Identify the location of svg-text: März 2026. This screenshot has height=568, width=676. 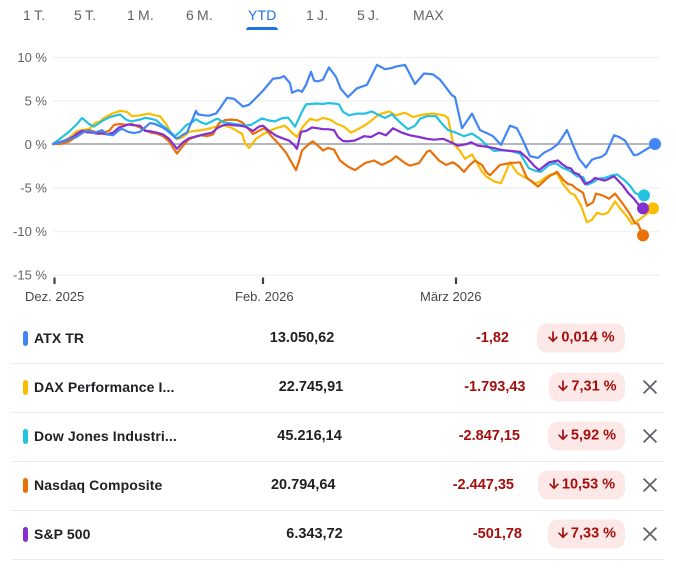
(450, 296).